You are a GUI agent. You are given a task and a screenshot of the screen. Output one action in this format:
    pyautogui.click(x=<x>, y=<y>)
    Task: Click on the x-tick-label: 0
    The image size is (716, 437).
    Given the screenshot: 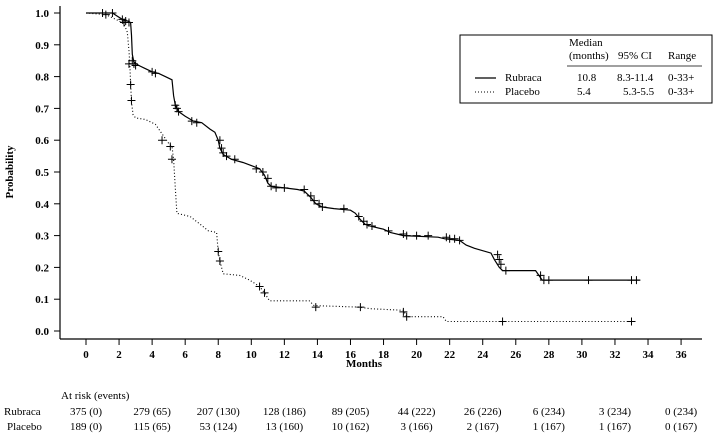 What is the action you would take?
    pyautogui.click(x=86, y=355)
    